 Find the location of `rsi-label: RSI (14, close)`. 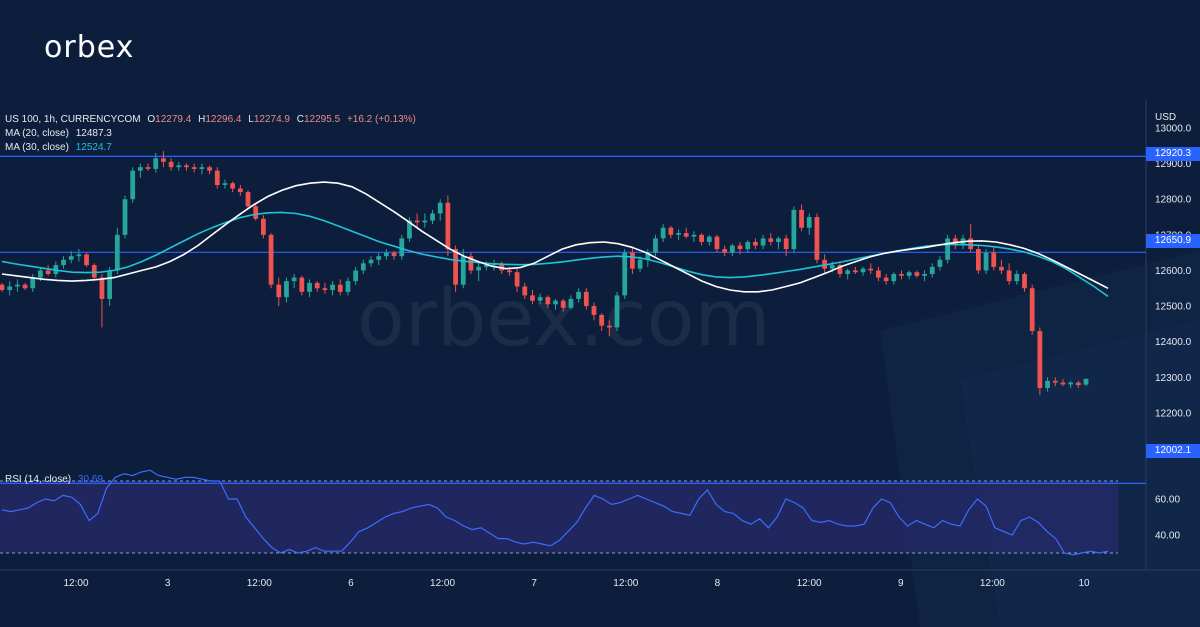

rsi-label: RSI (14, close) is located at coordinates (38, 479).